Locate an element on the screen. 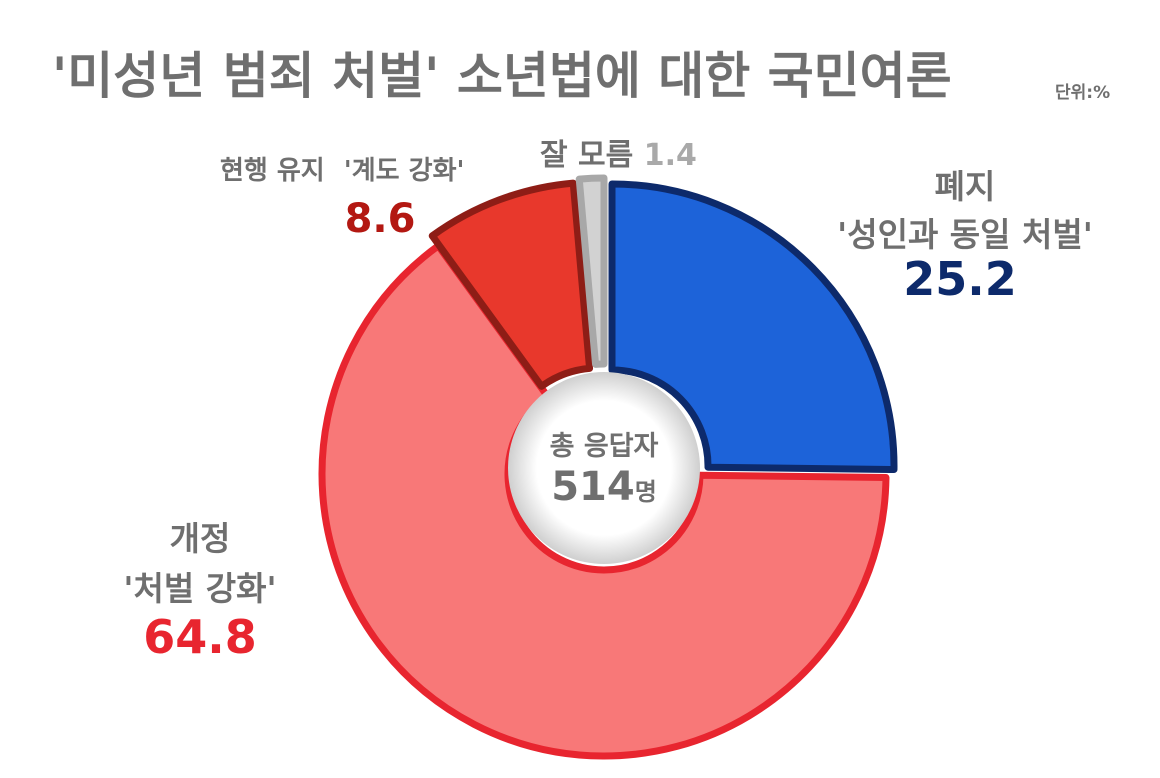 The width and height of the screenshot is (1160, 778). center-count: 514 is located at coordinates (593, 487).